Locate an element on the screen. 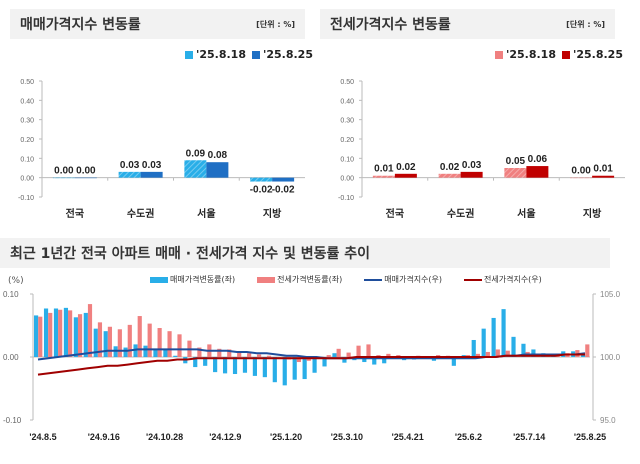 This screenshot has width=640, height=464. y-tick-label-left: 0.00 is located at coordinates (11, 357).